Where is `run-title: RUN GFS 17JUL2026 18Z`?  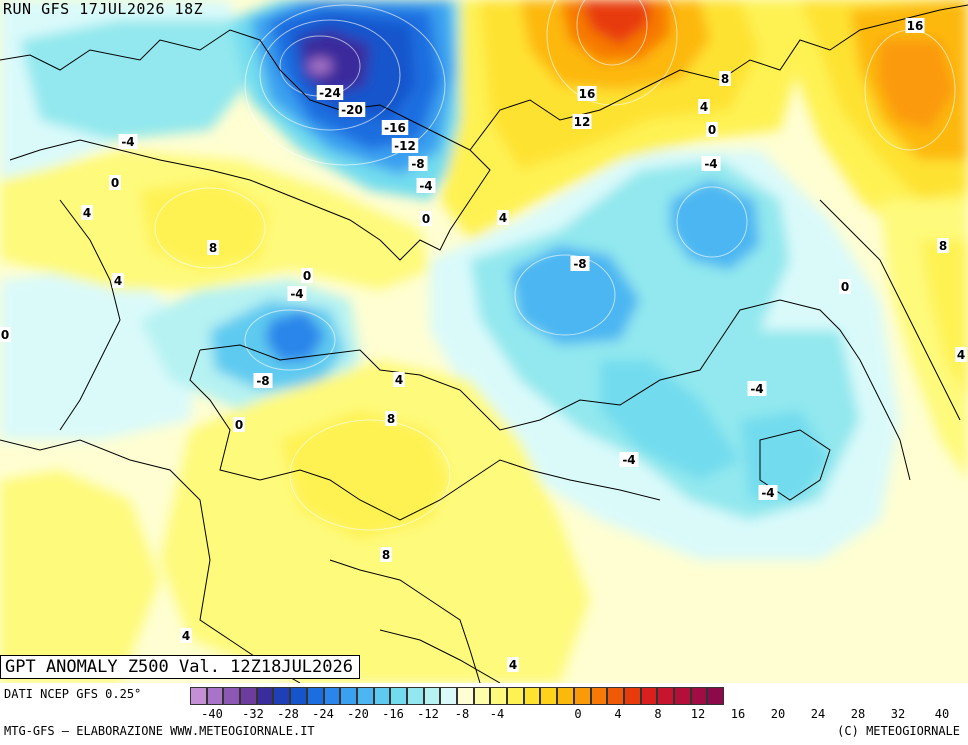
run-title: RUN GFS 17JUL2026 18Z is located at coordinates (103, 9).